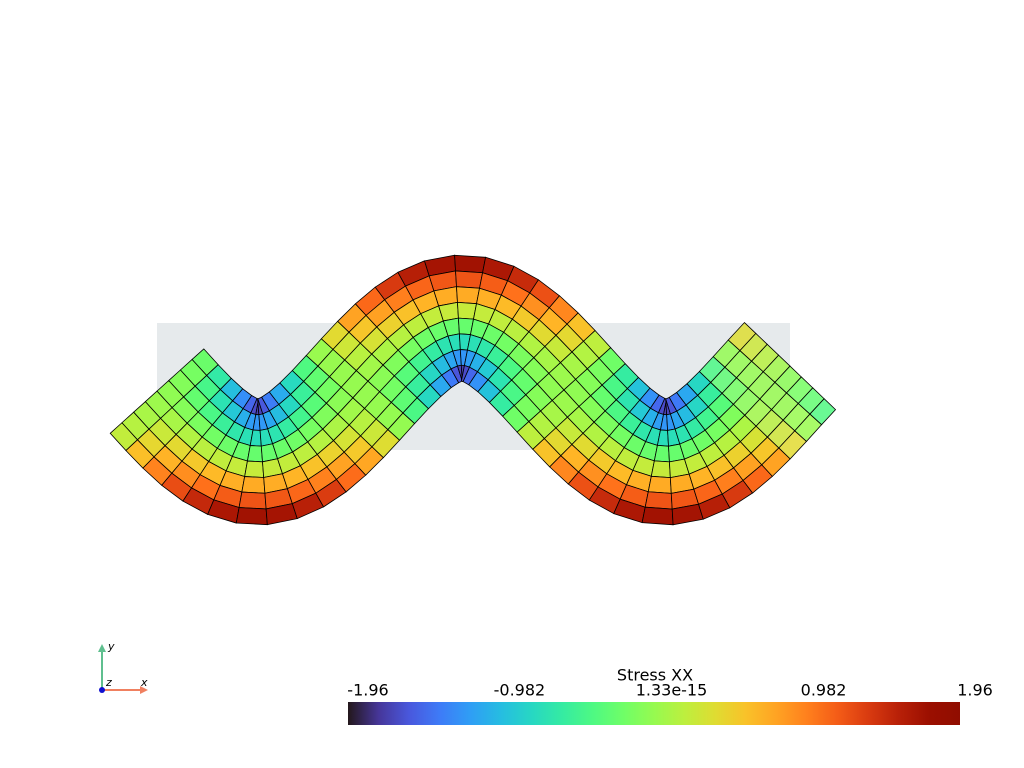  Describe the element at coordinates (520, 690) in the screenshot. I see `tick-label: -0.982` at that location.